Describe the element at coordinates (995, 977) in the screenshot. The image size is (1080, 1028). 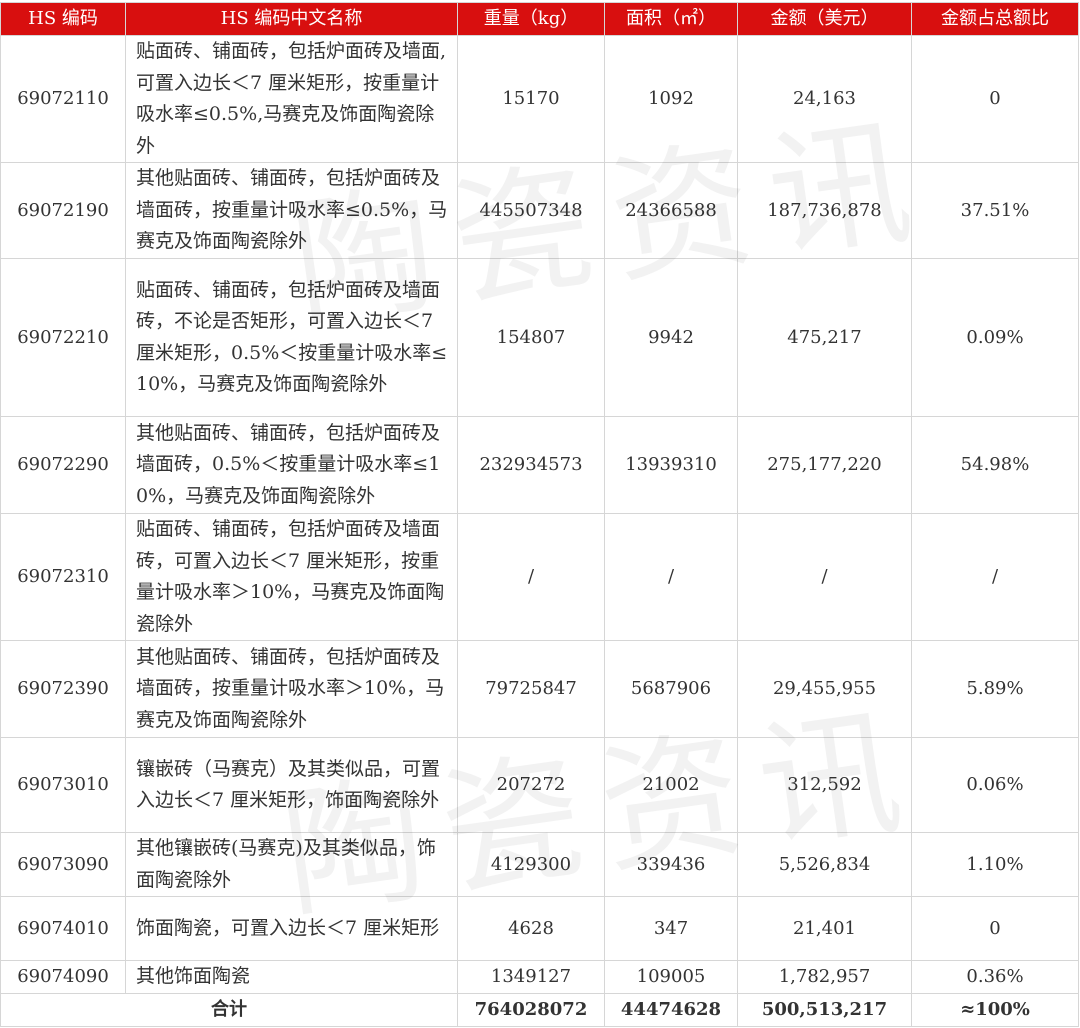
I see `cell: 0.36%` at that location.